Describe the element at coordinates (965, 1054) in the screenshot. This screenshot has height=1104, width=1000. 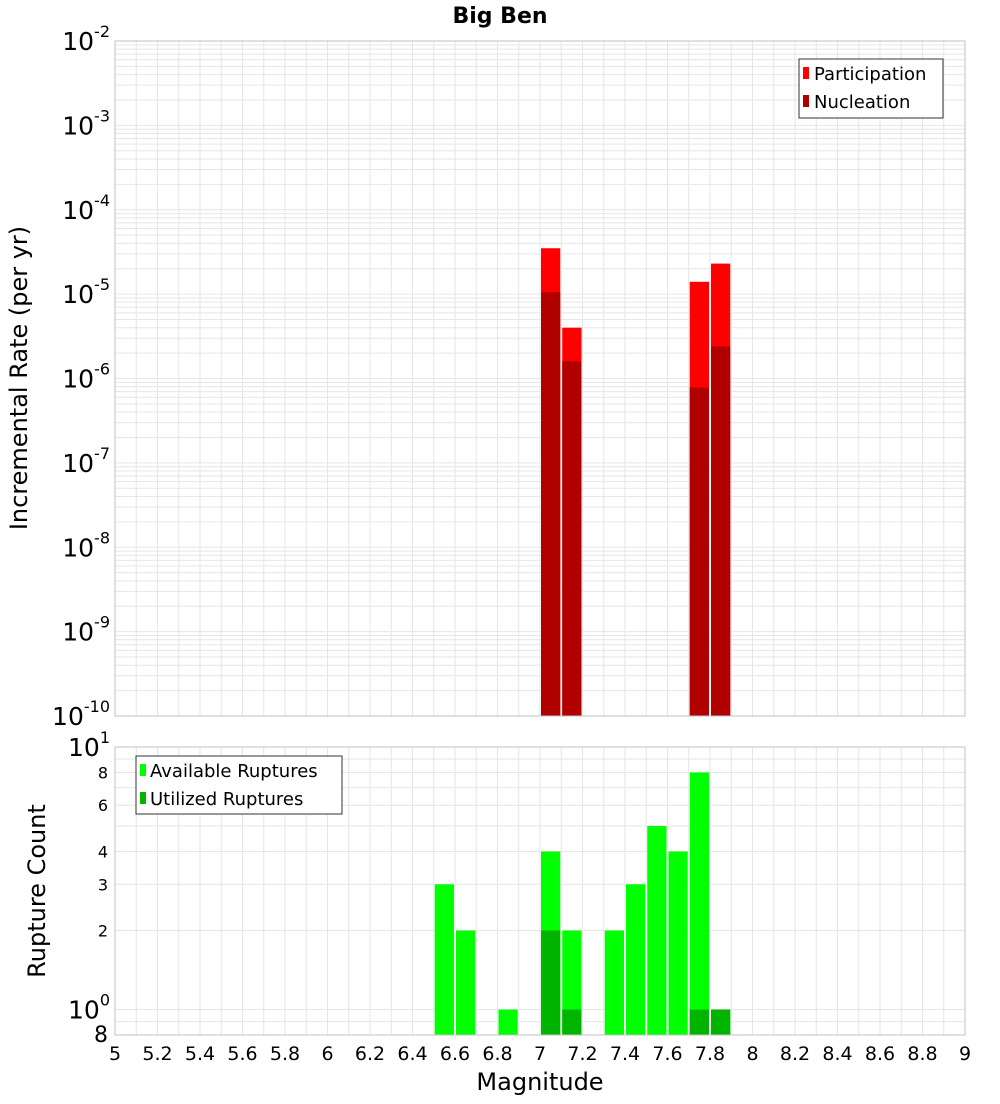
I see `x-tick-label: 9` at that location.